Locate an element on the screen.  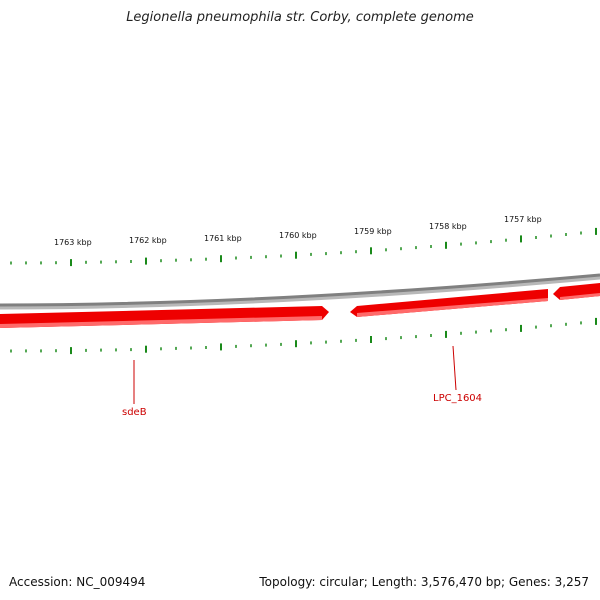
ruler-label: 1760 kbp is located at coordinates (298, 235).